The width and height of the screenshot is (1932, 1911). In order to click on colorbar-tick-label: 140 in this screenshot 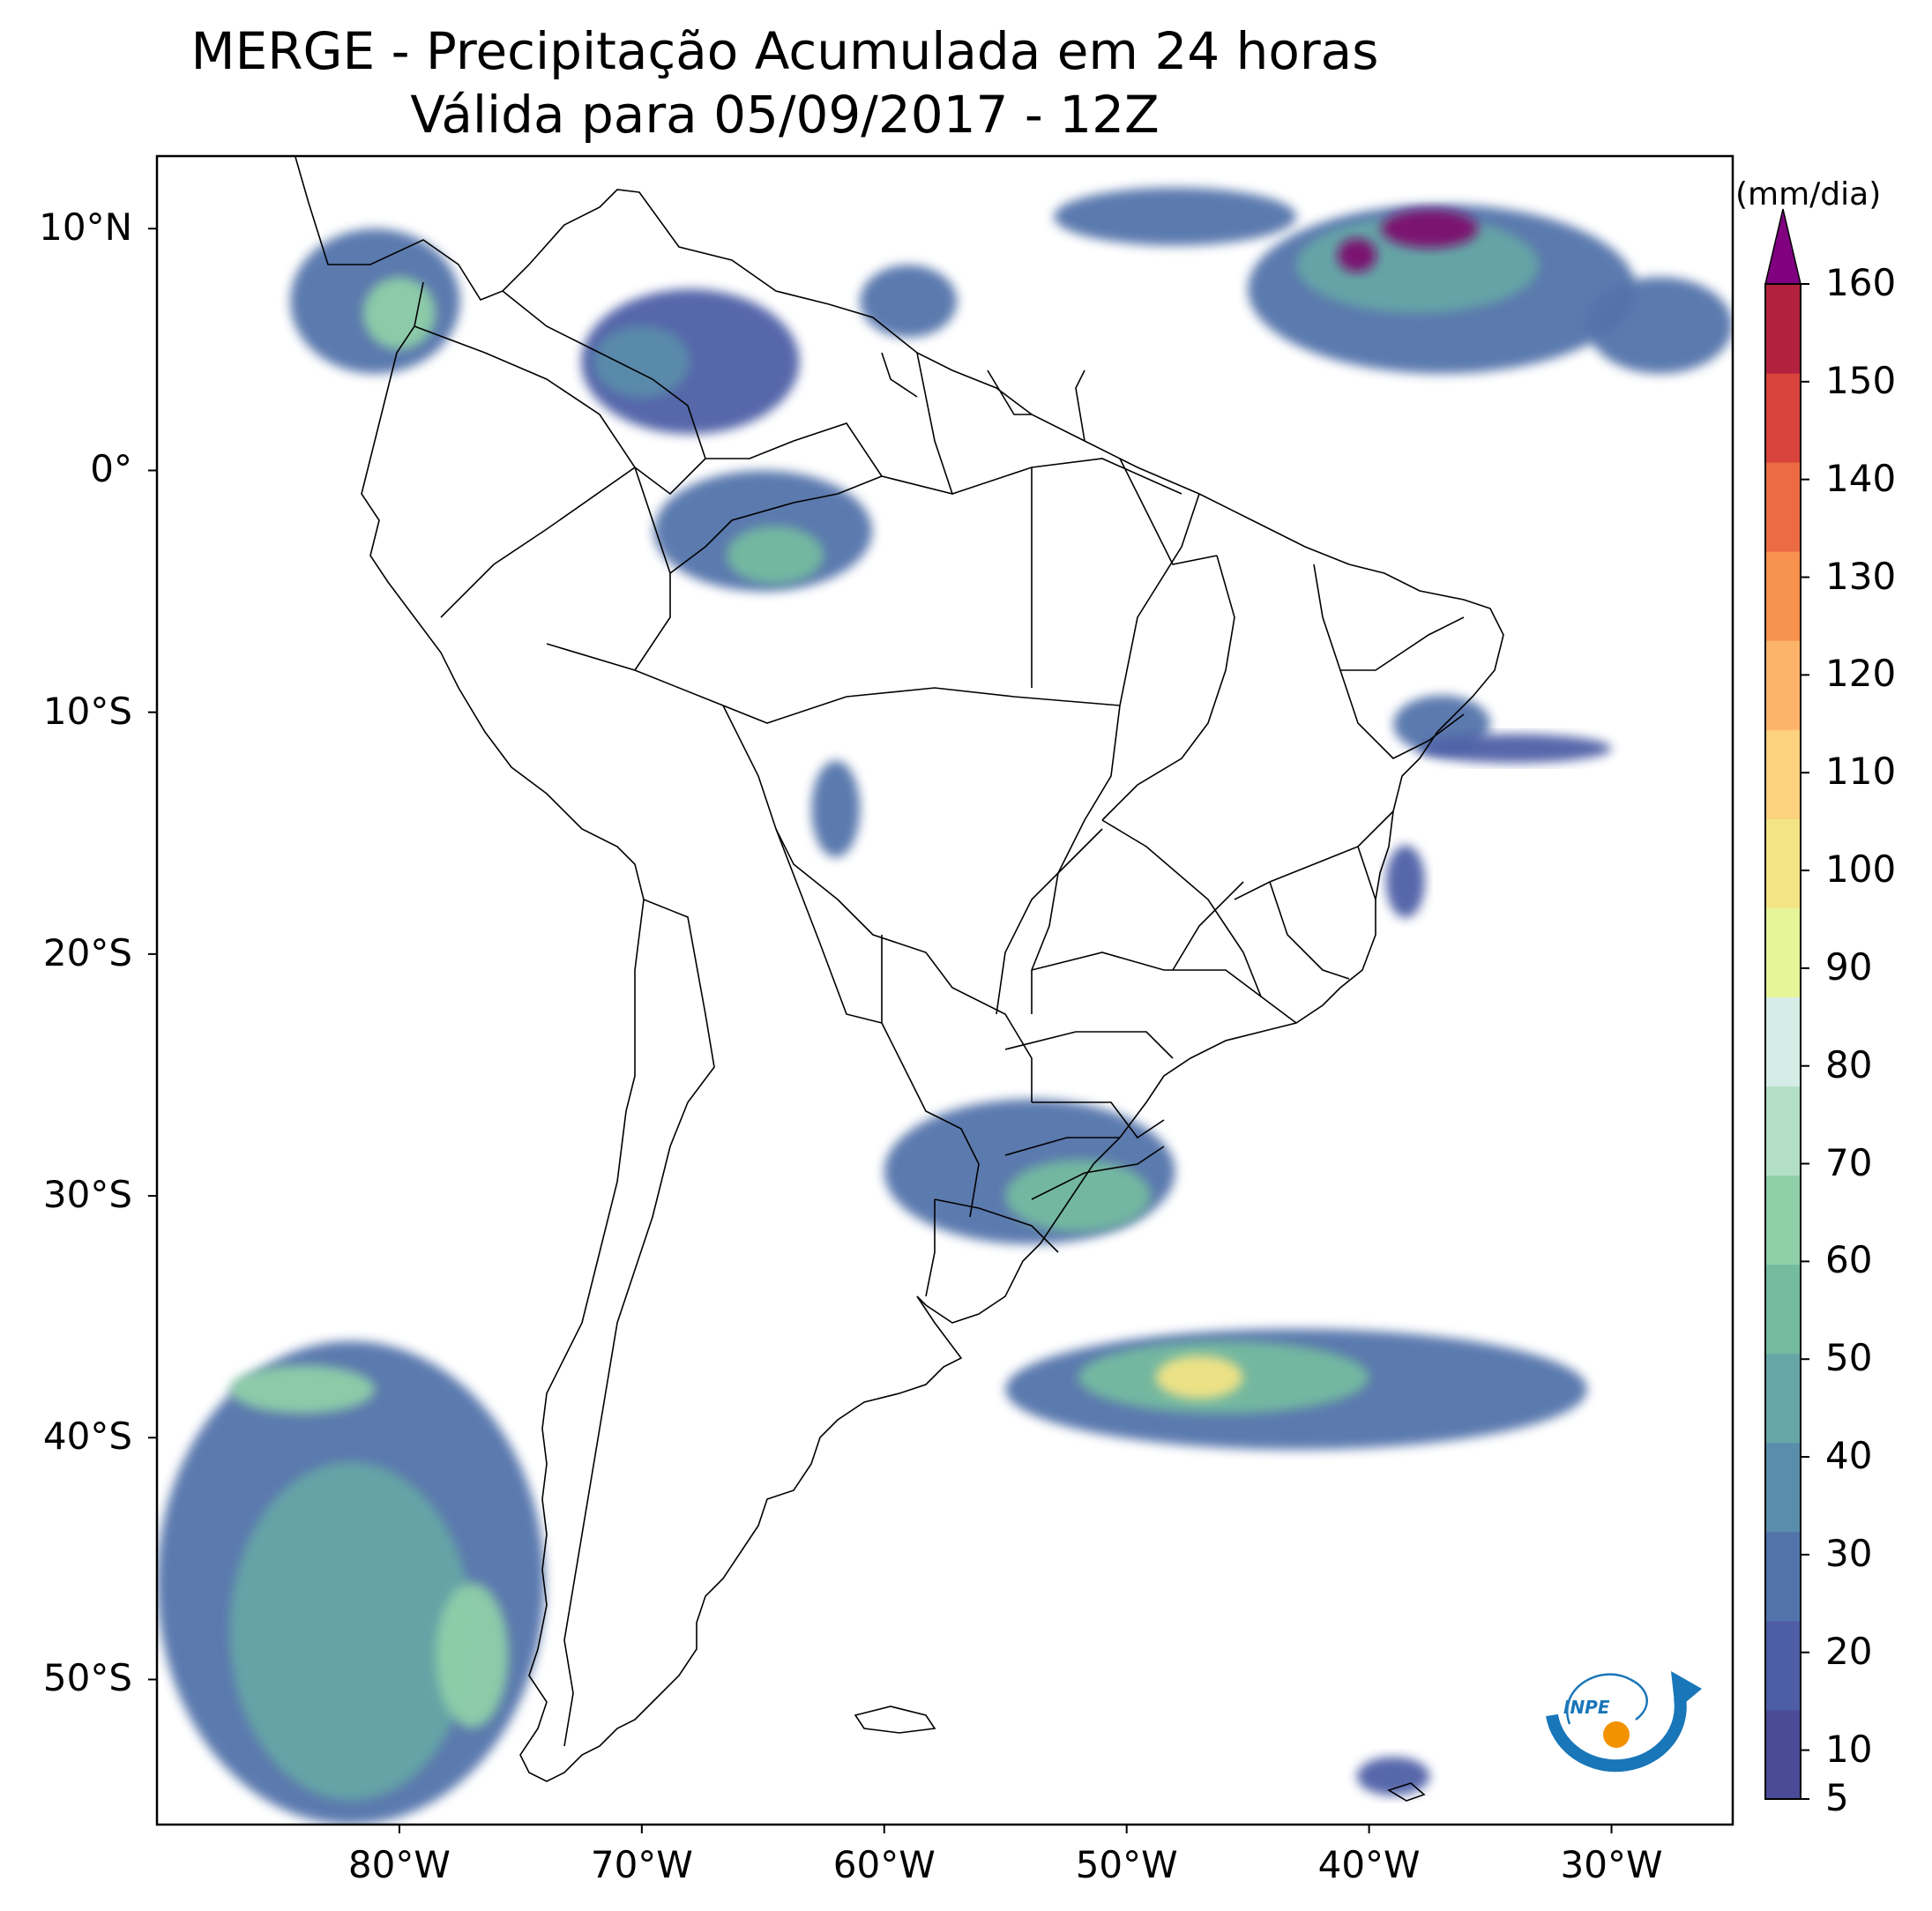, I will do `click(1861, 478)`.